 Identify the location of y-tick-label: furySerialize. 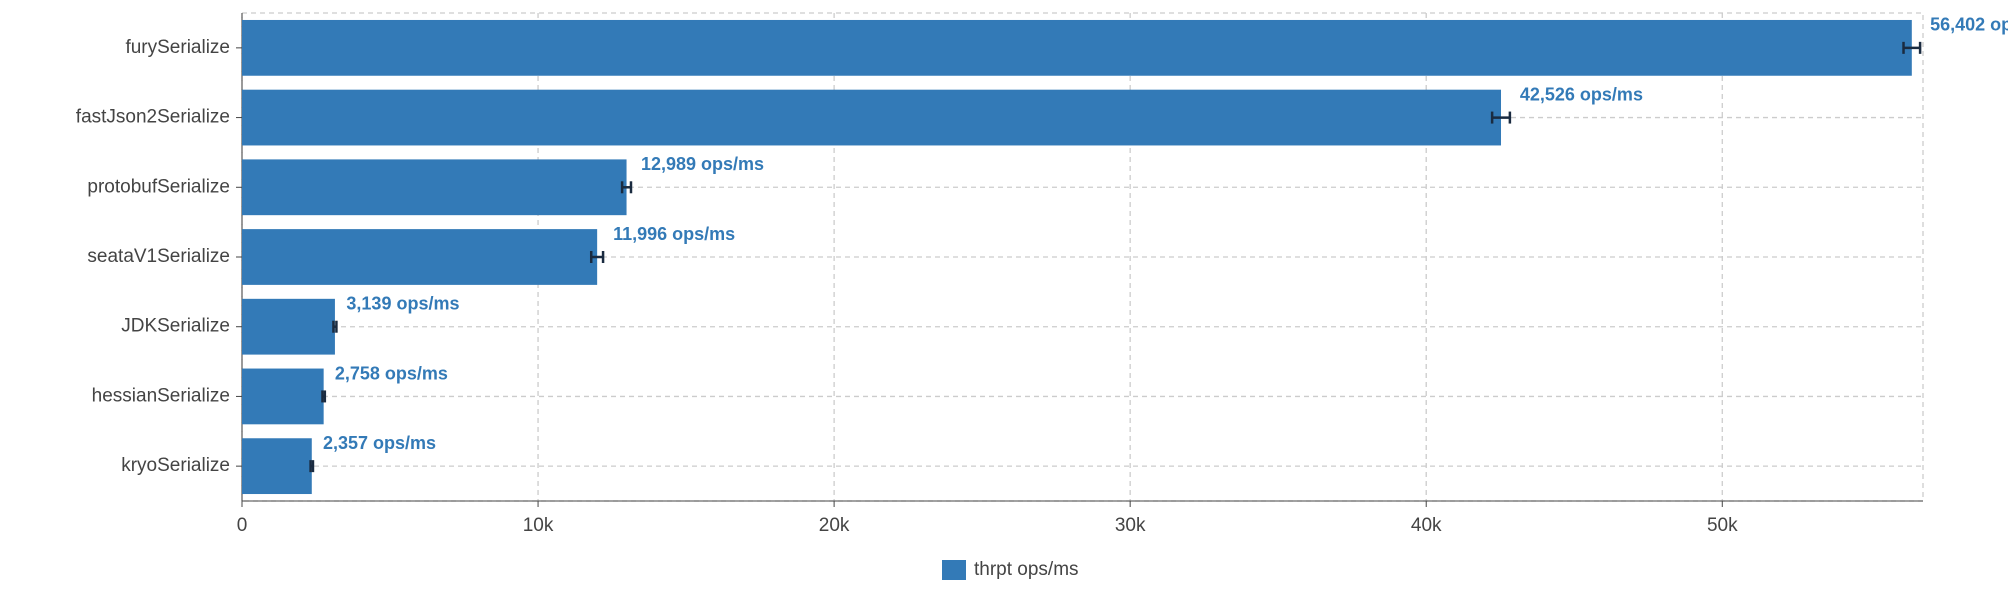
(177, 47).